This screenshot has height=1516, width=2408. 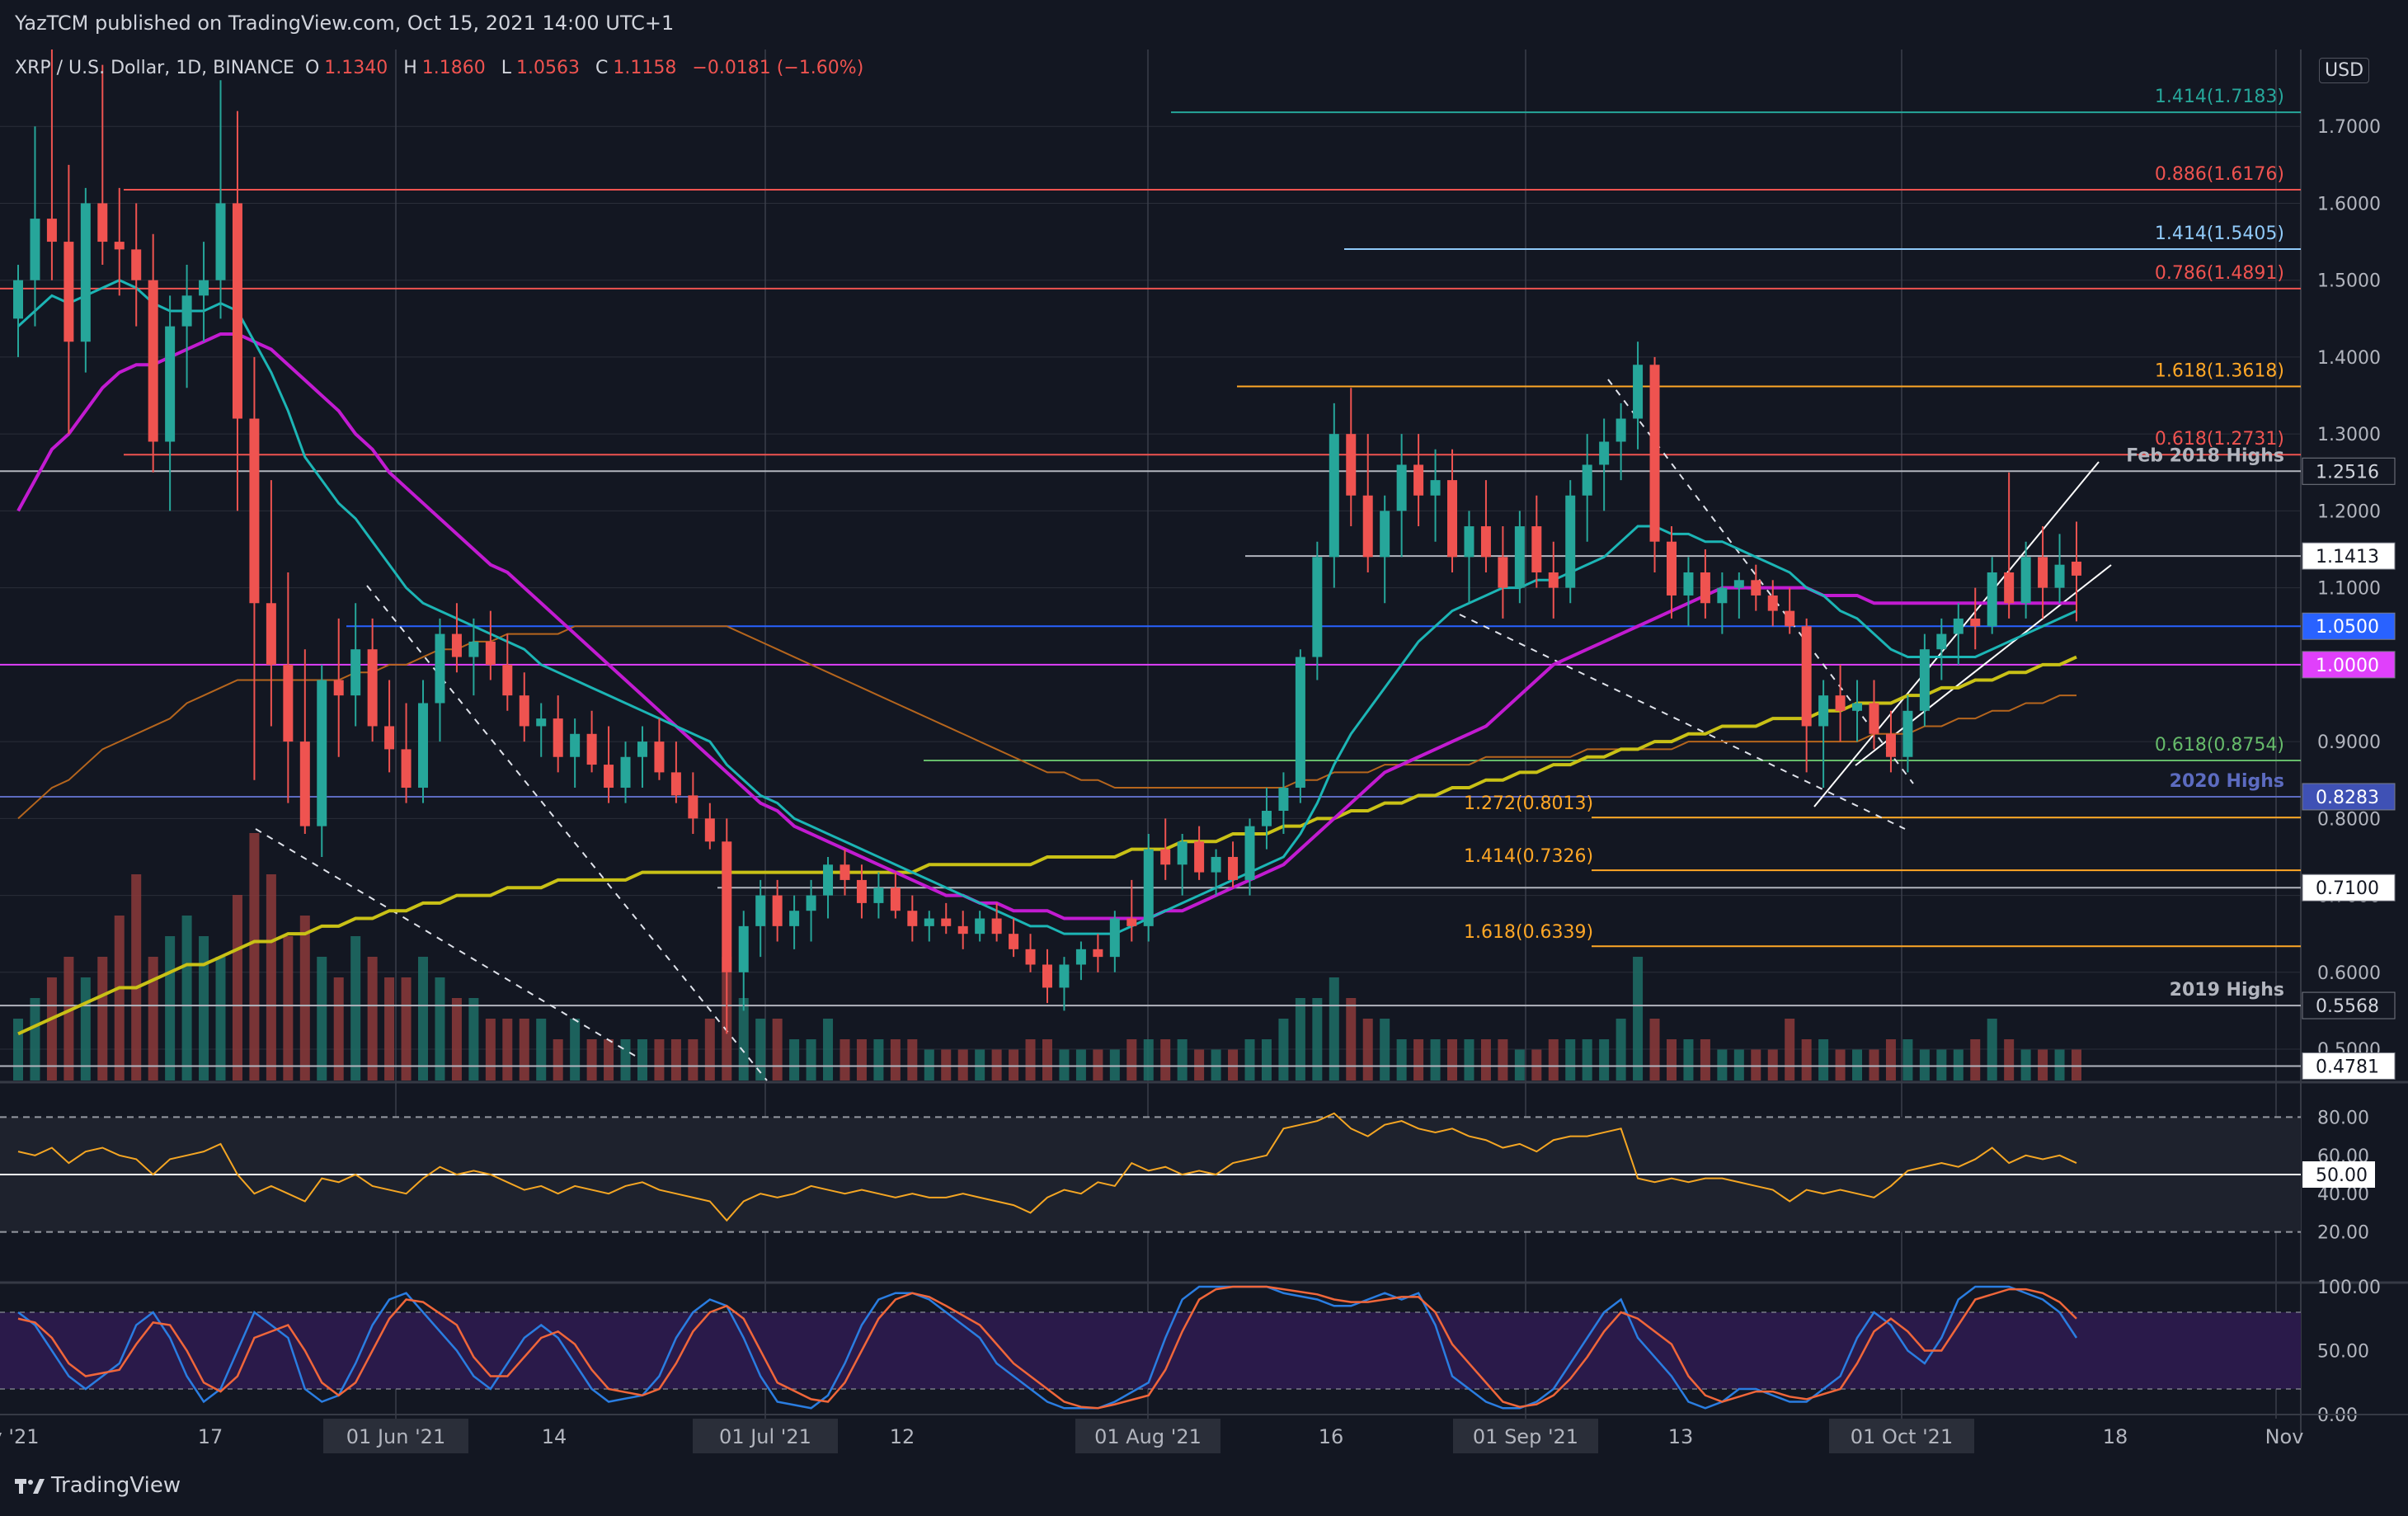 I want to click on tradingview-brand: TradingView, so click(x=98, y=1485).